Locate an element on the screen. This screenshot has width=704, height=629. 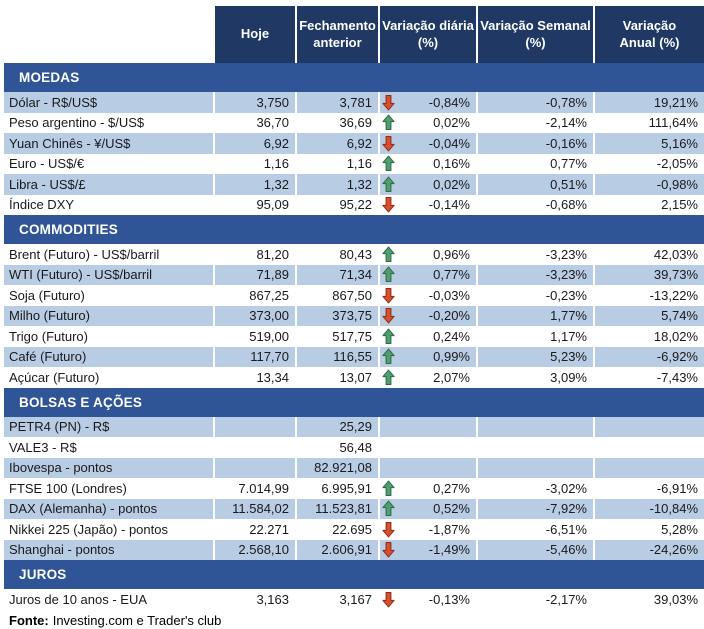
cell-variacao-anual: 2,15% is located at coordinates (648, 204).